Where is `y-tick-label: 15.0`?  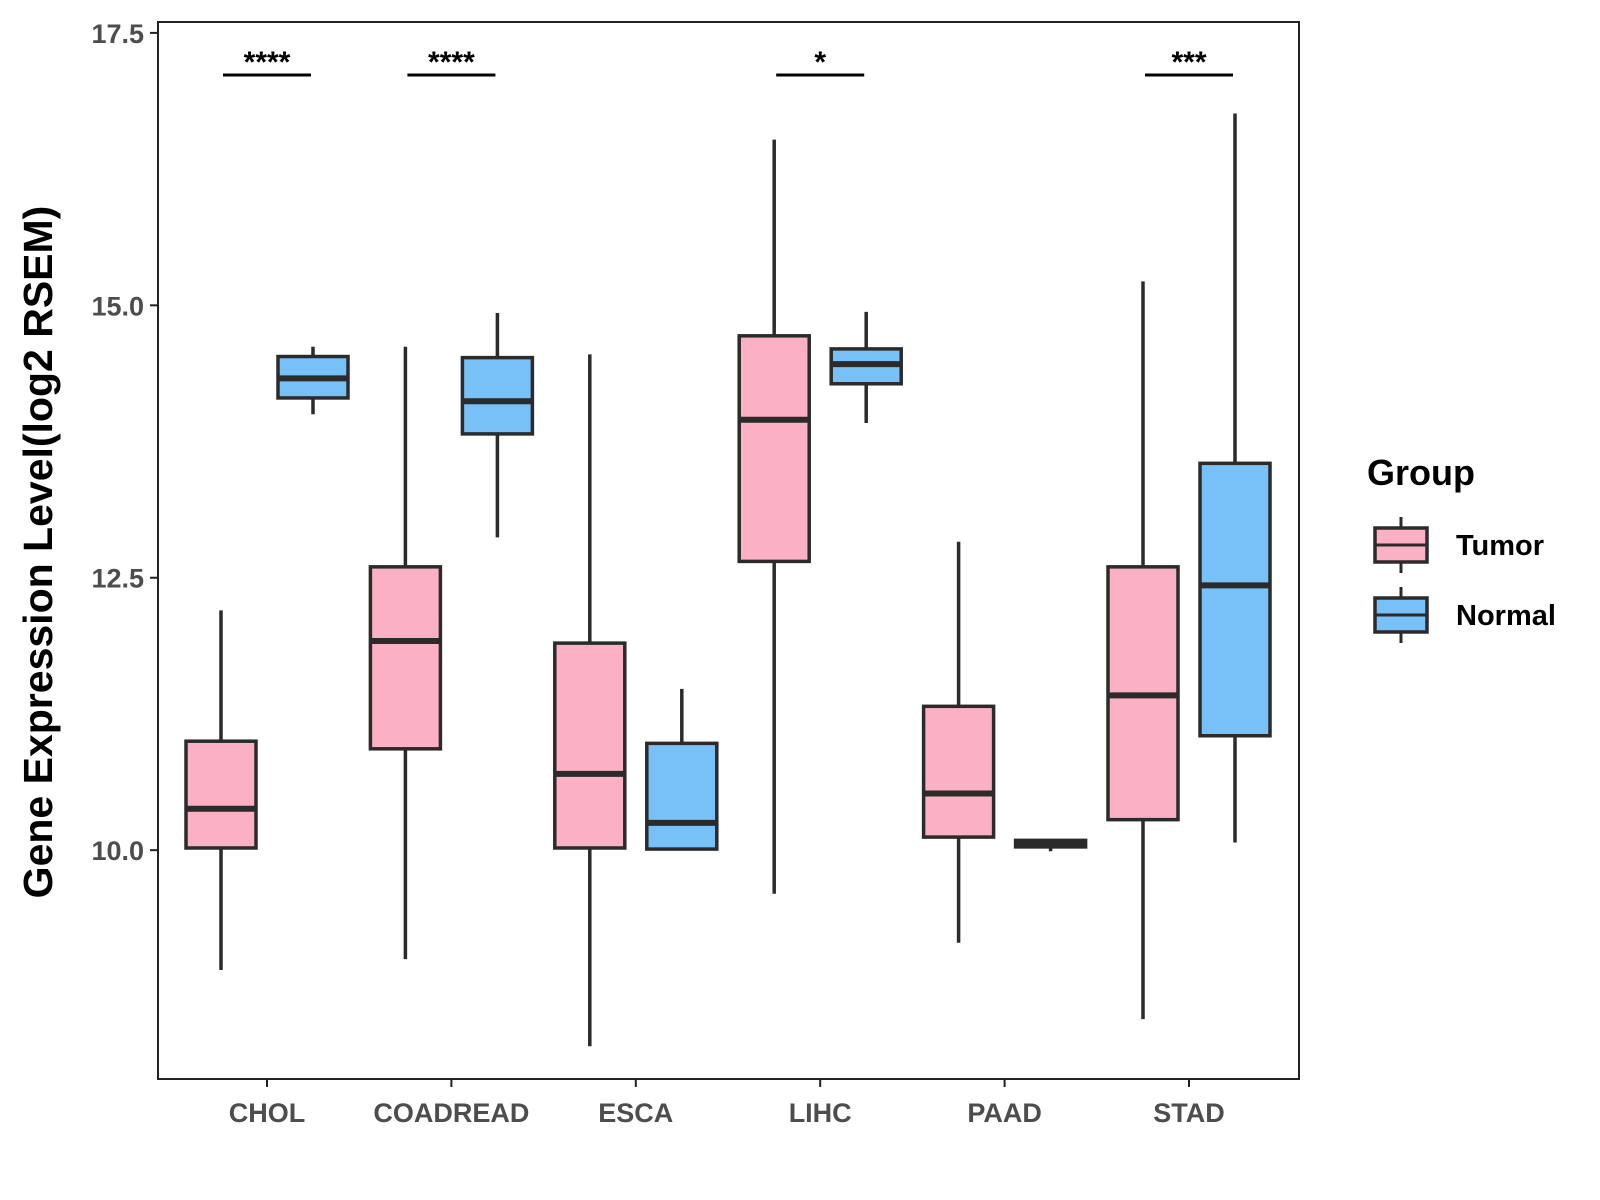
y-tick-label: 15.0 is located at coordinates (117, 306).